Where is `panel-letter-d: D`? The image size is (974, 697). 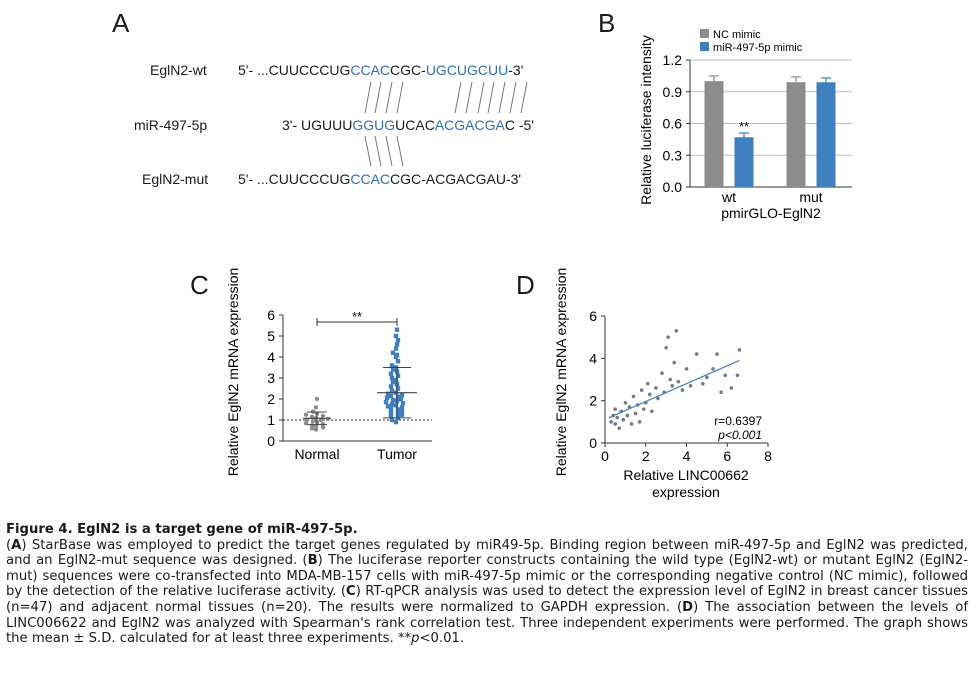 panel-letter-d: D is located at coordinates (525, 285).